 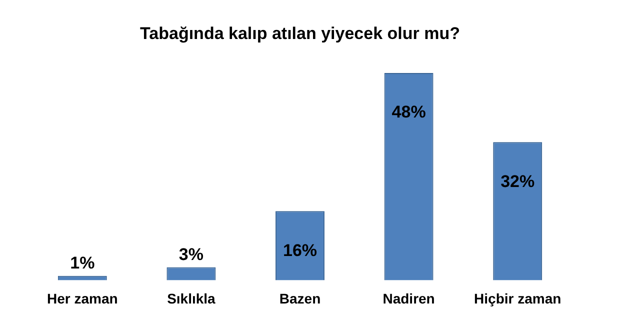 What do you see at coordinates (518, 298) in the screenshot?
I see `x-tick-label: Hiçbir zaman` at bounding box center [518, 298].